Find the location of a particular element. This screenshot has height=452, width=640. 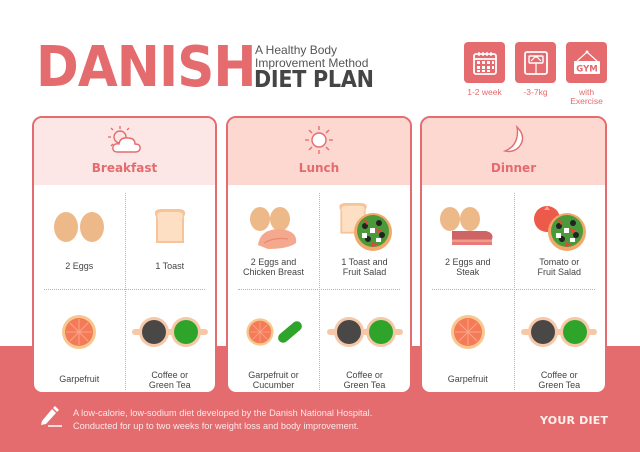

tomato-salad-icon is located at coordinates (559, 227).